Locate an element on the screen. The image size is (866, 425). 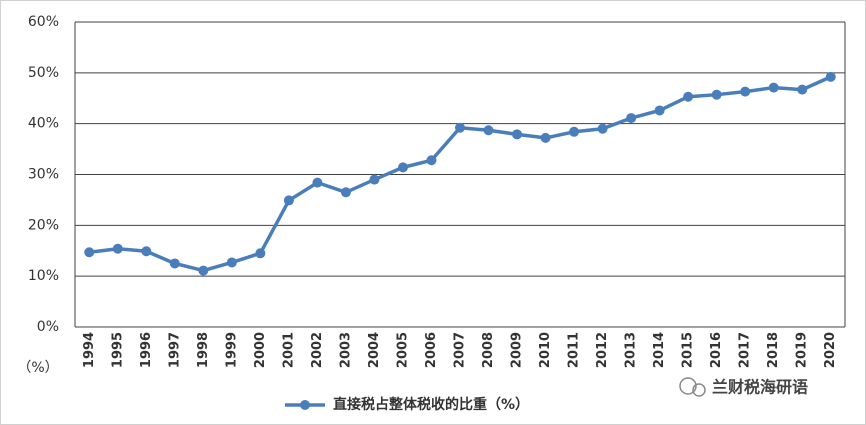
x-tick-label: 1997 is located at coordinates (174, 350).